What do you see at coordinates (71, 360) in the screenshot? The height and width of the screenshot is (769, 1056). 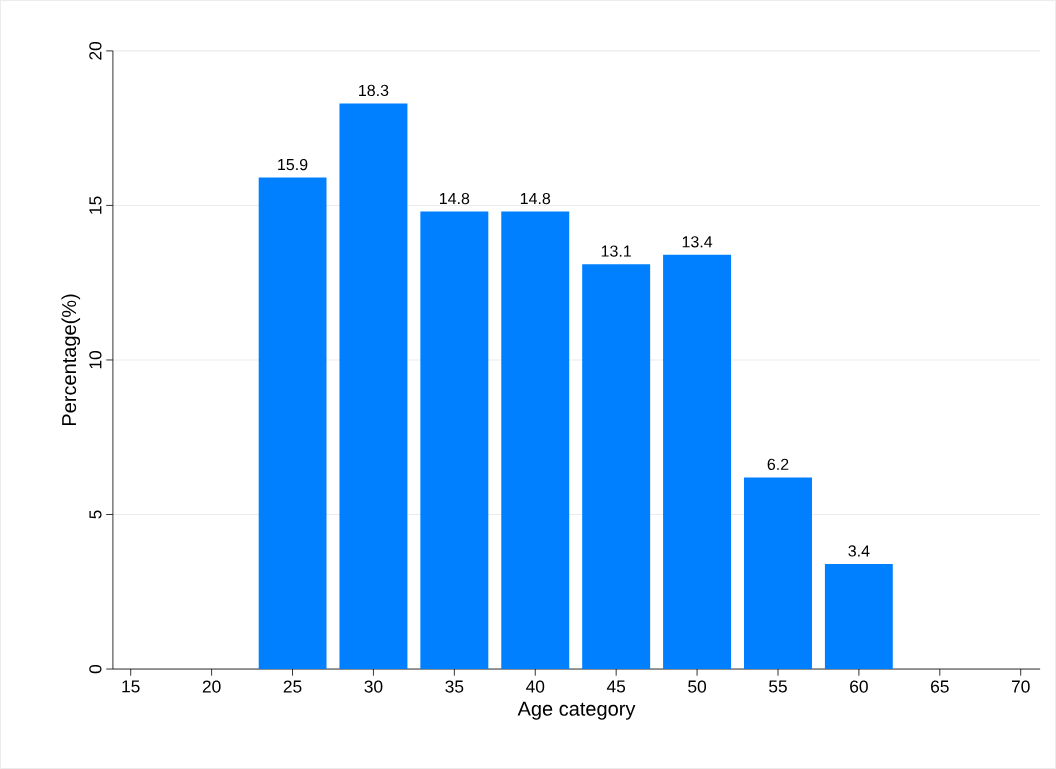 I see `y-axis-title: Percentage(%)` at bounding box center [71, 360].